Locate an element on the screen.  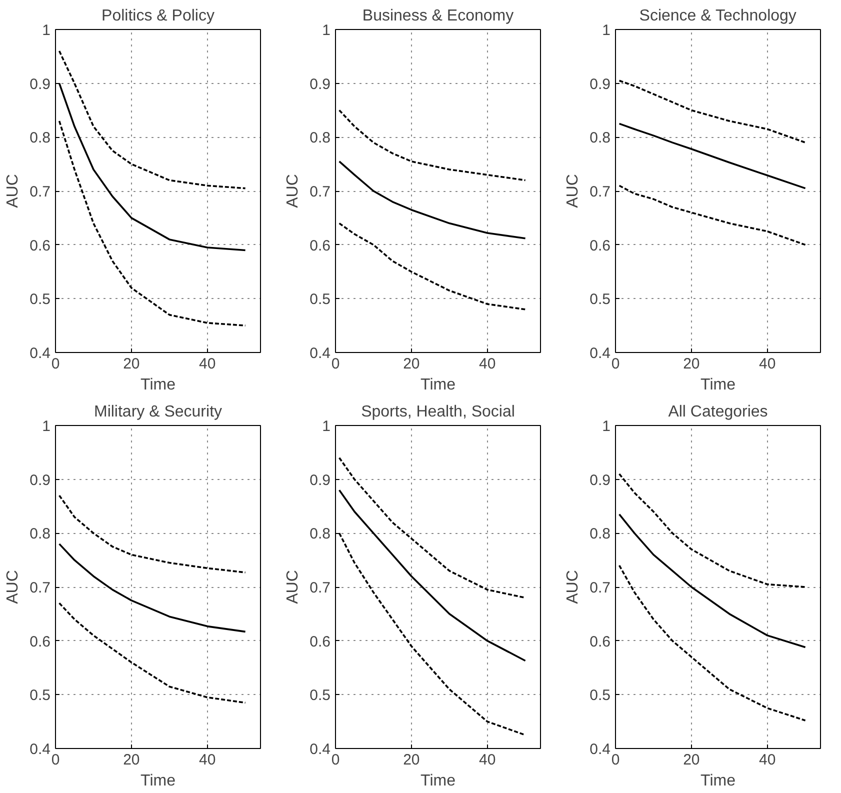
chart-title: Politics & Policy is located at coordinates (158, 16).